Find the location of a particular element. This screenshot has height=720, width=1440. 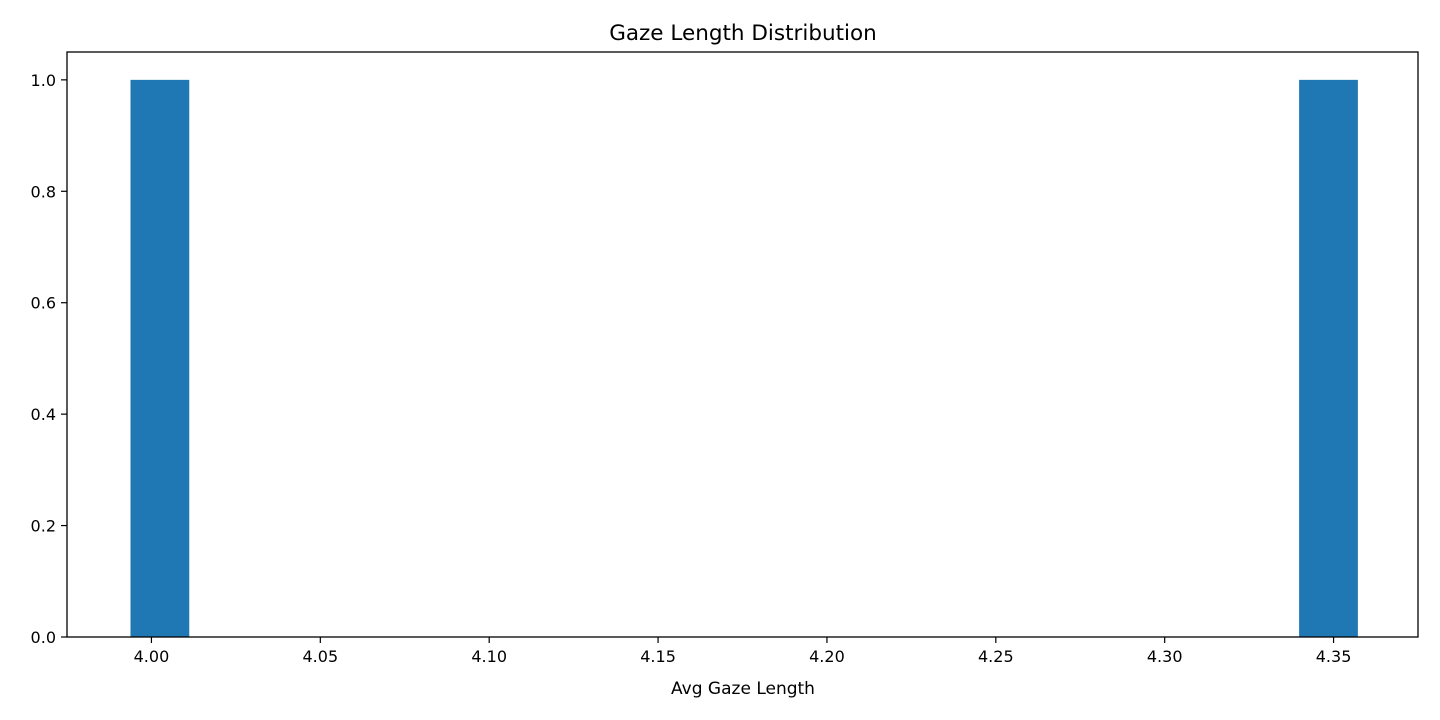

y-axis-ticks: 0.0 0.2 0.4 0.6 0.8 1.0 is located at coordinates (49, 359).